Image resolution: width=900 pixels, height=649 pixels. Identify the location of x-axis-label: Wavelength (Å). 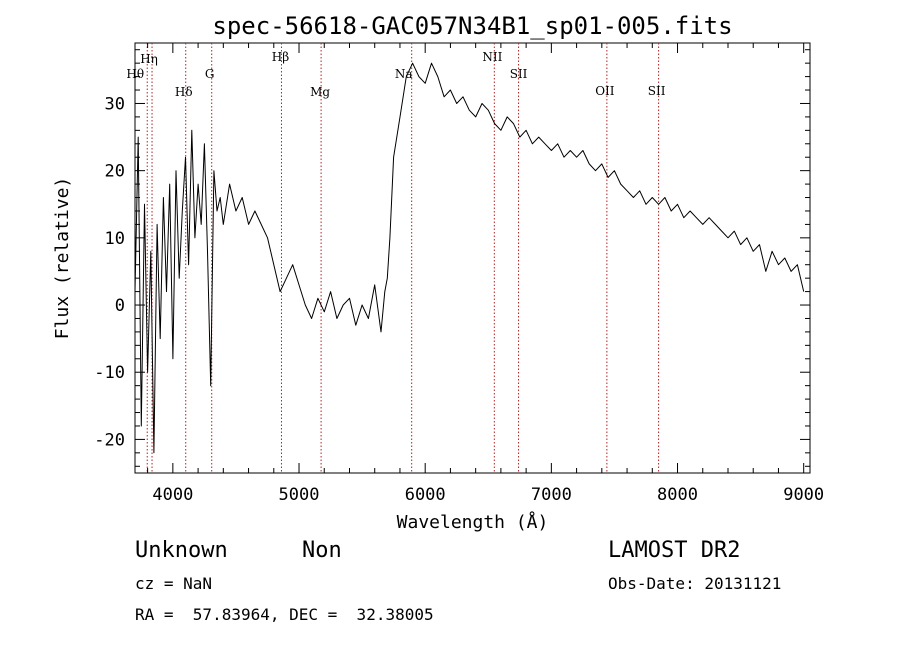
(473, 522).